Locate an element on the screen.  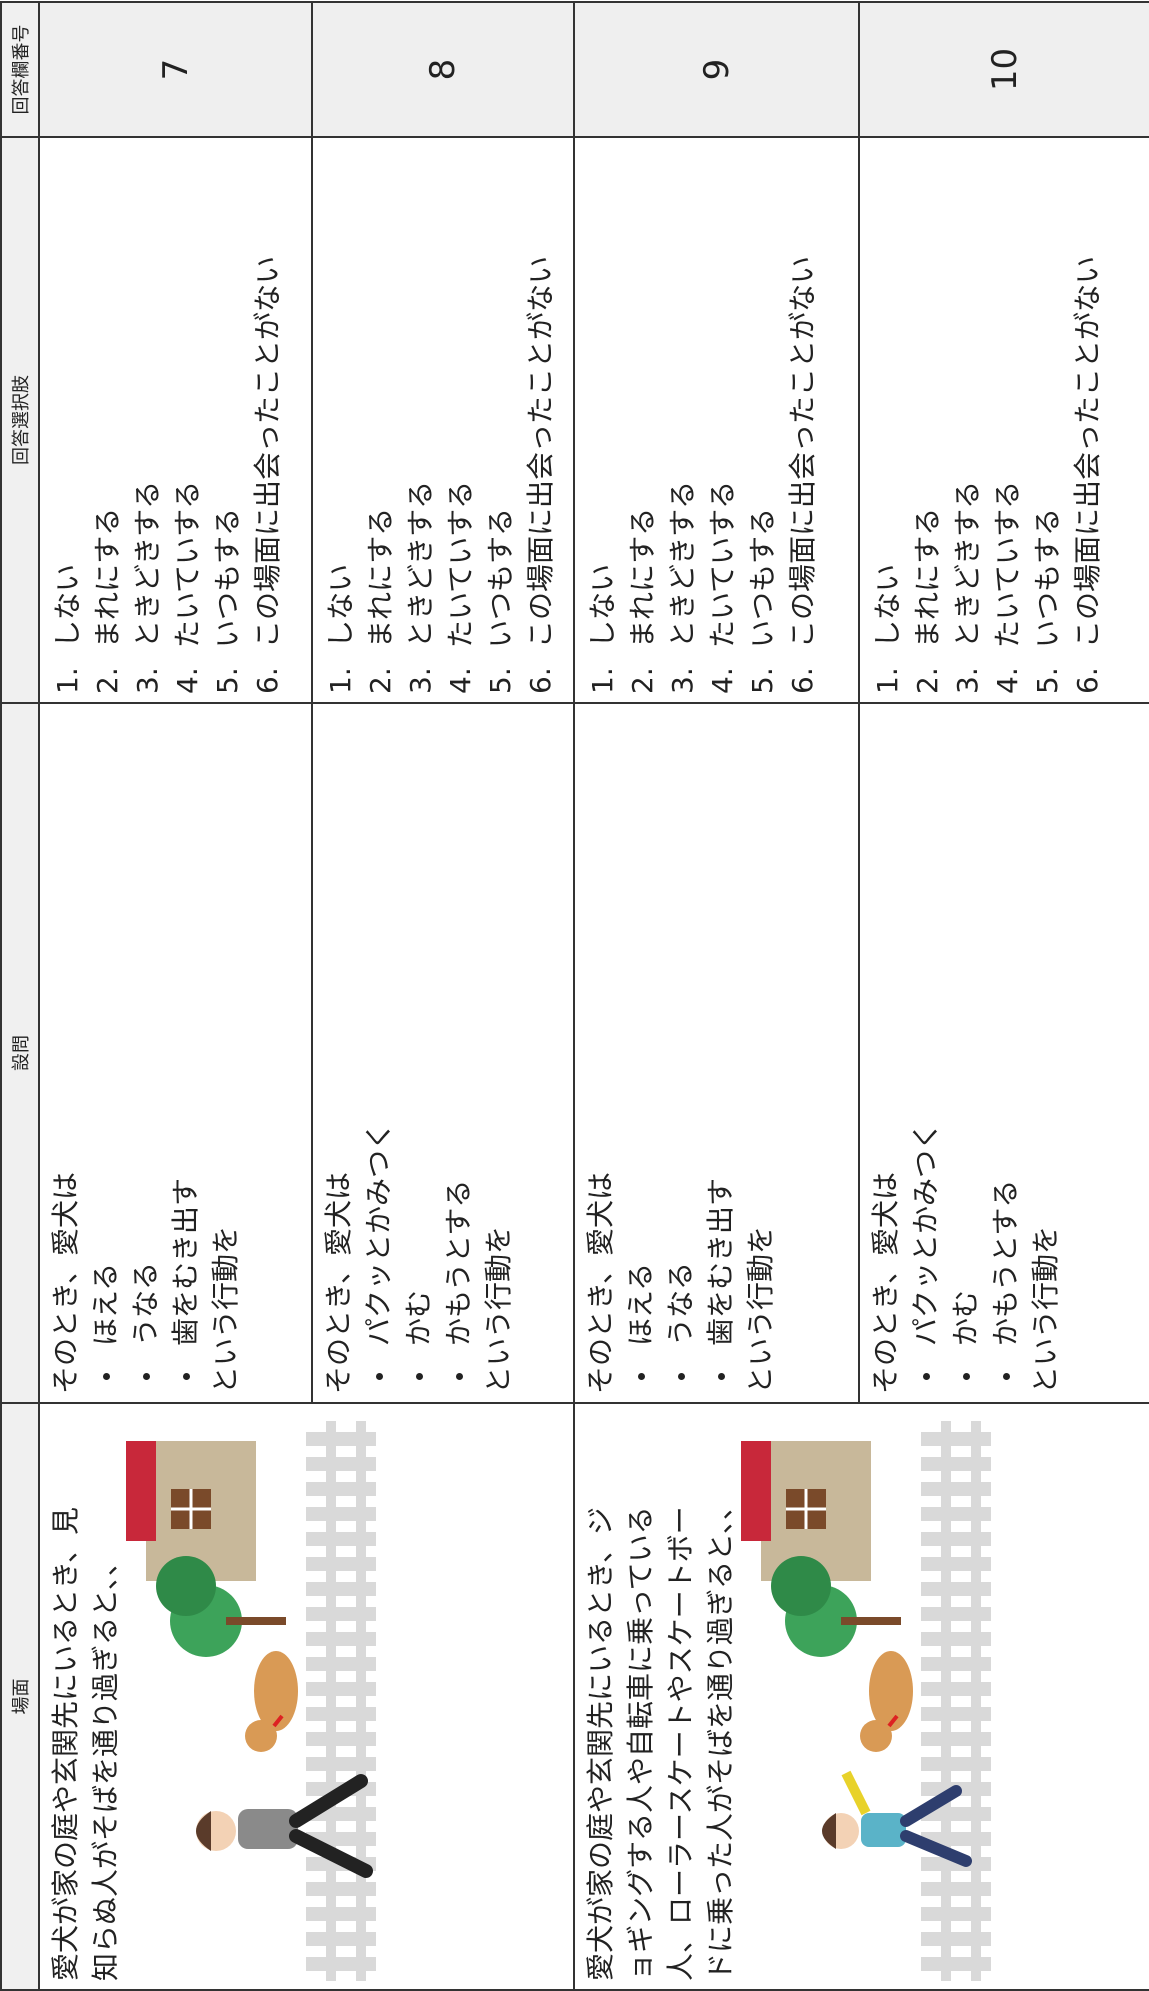
answer-number: 7 is located at coordinates (175, 69).